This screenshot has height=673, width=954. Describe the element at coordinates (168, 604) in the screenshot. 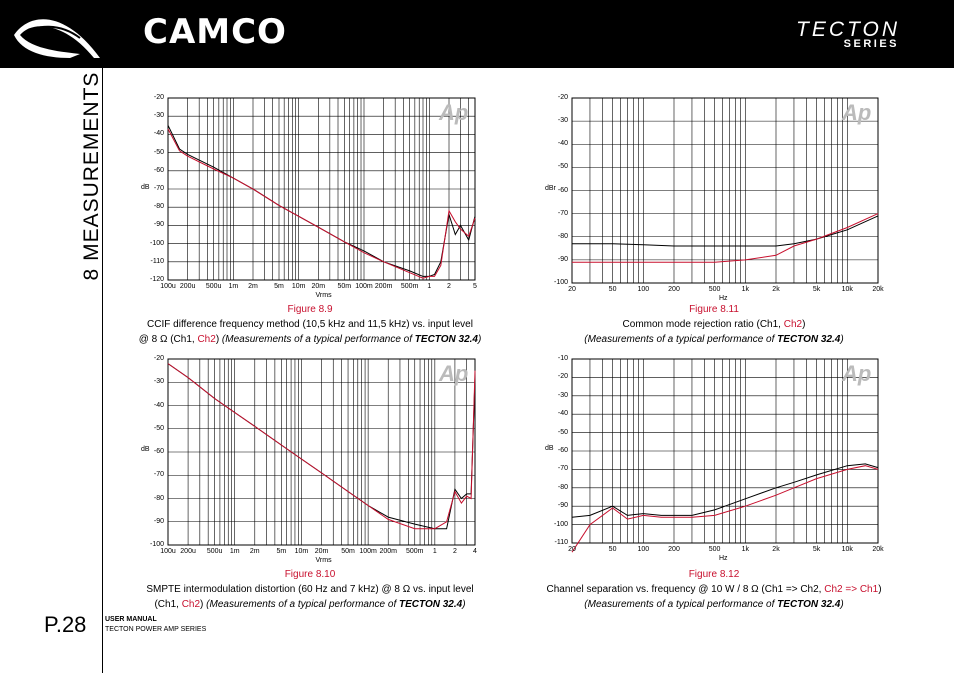

I see `caption-text: (Ch1,` at that location.